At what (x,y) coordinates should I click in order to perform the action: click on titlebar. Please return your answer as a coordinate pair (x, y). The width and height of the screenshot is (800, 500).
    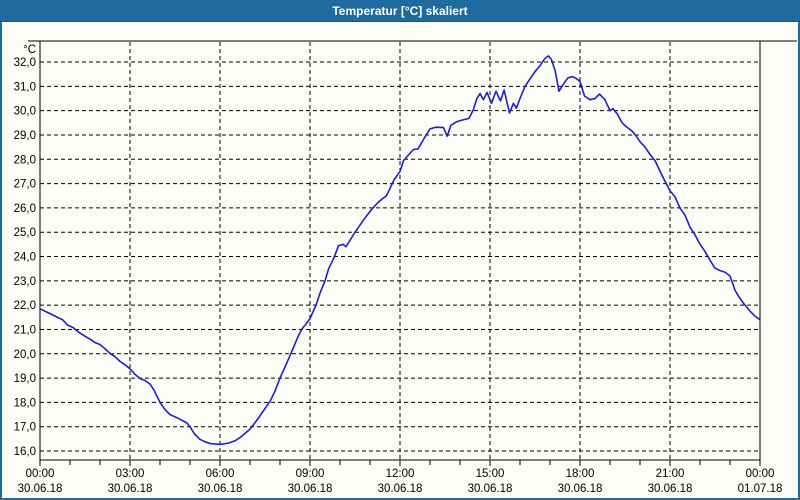
    Looking at the image, I should click on (400, 10).